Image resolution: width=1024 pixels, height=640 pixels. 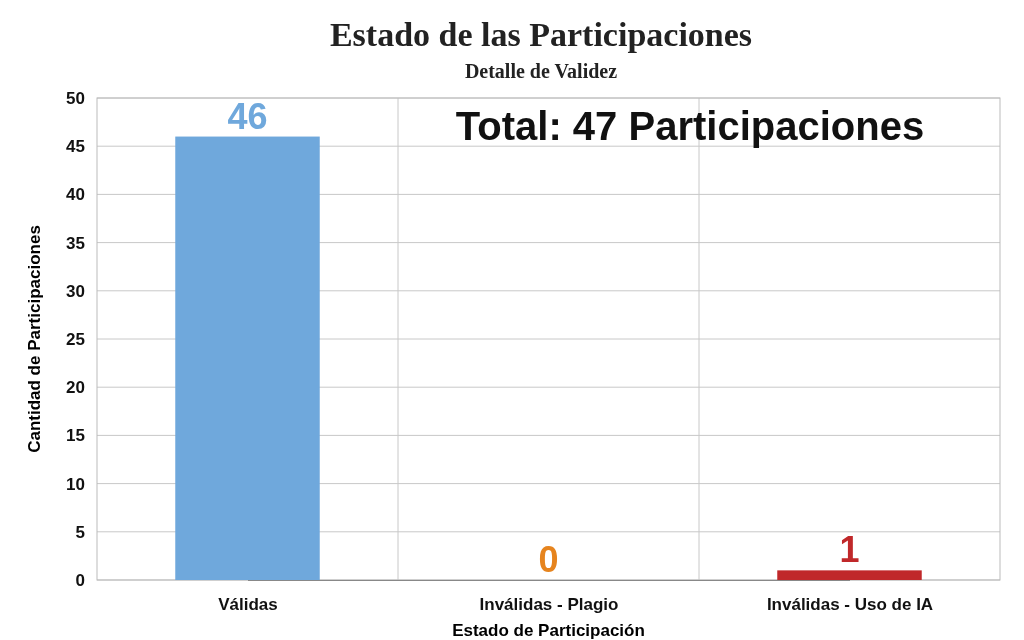 What do you see at coordinates (80, 532) in the screenshot?
I see `y-tick-label: 5` at bounding box center [80, 532].